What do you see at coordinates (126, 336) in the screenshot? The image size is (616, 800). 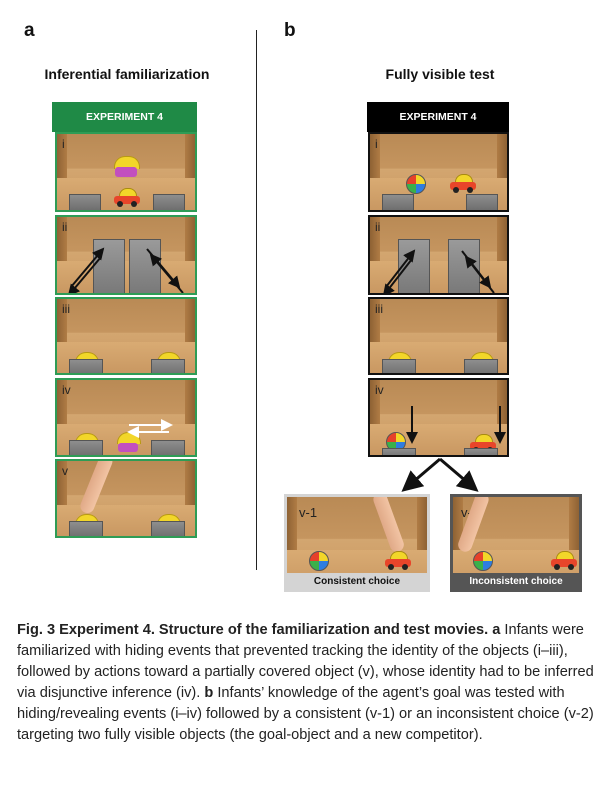 I see `frame-a-iii: iii` at bounding box center [126, 336].